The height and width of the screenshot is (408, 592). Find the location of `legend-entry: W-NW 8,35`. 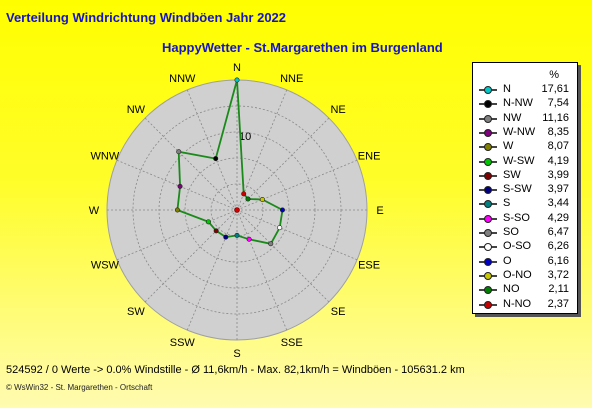

legend-entry: W-NW 8,35 is located at coordinates (525, 133).